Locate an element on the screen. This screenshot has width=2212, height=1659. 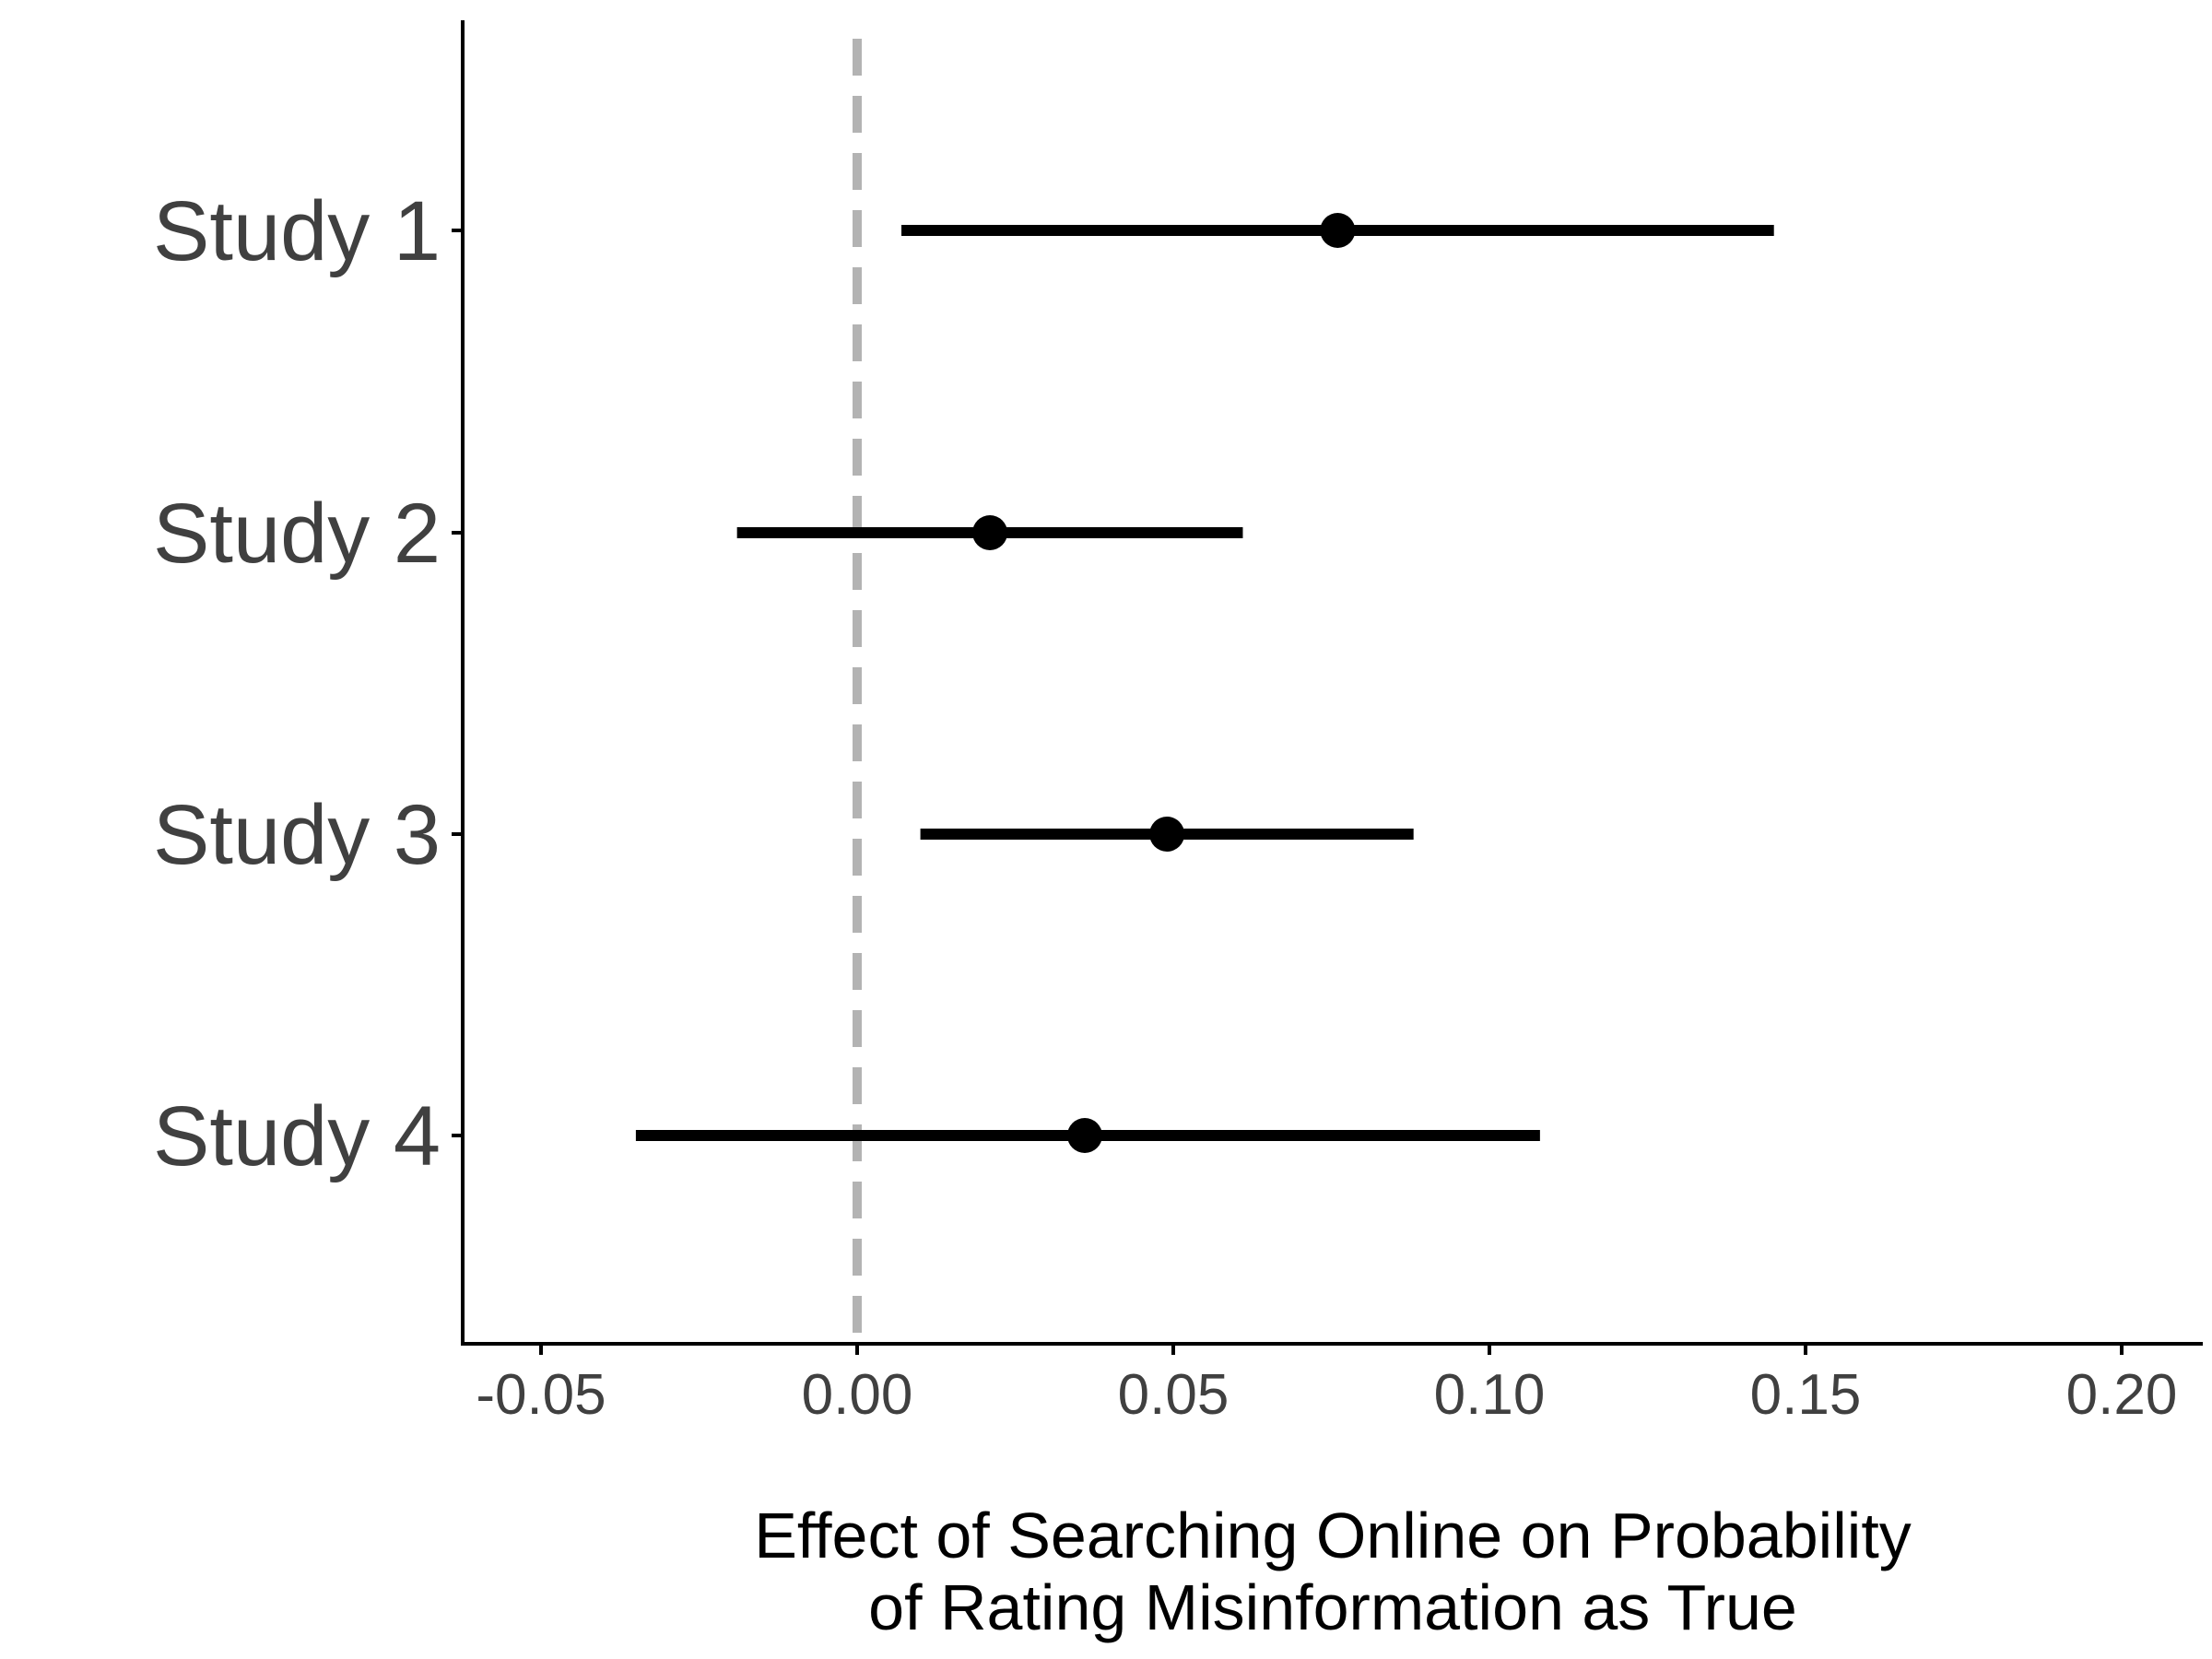
x-tick-label: 0.10 is located at coordinates (1490, 1395).